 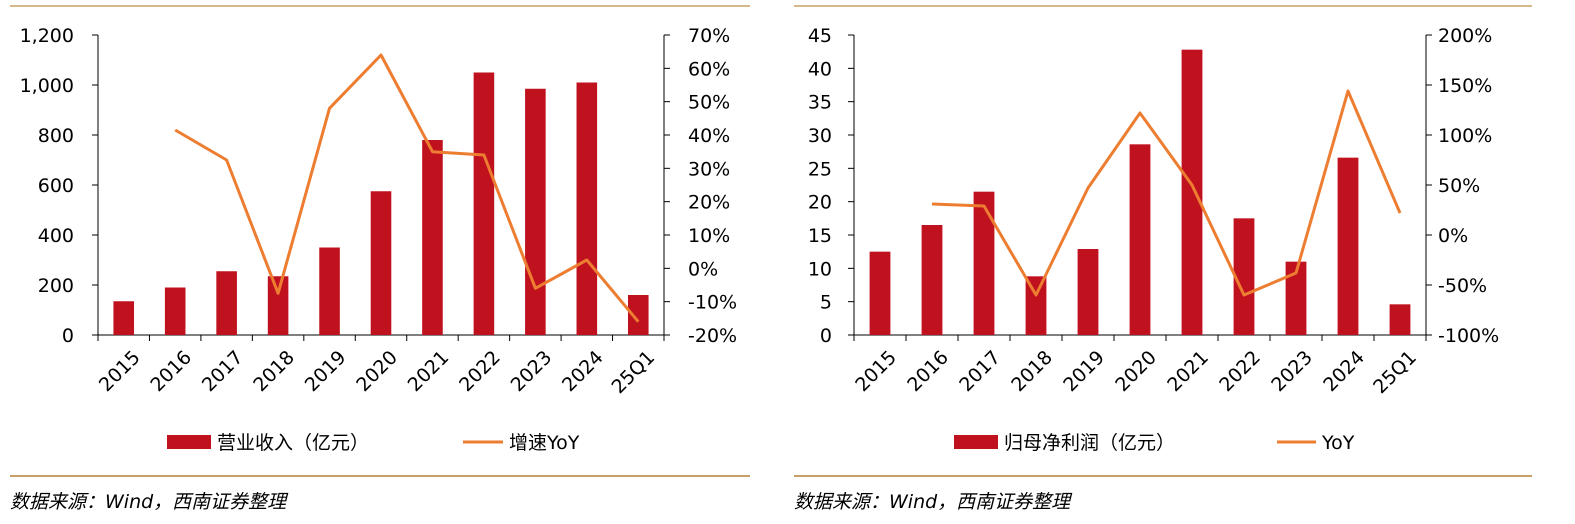 I want to click on left-y-tick-label: 15, so click(x=820, y=236).